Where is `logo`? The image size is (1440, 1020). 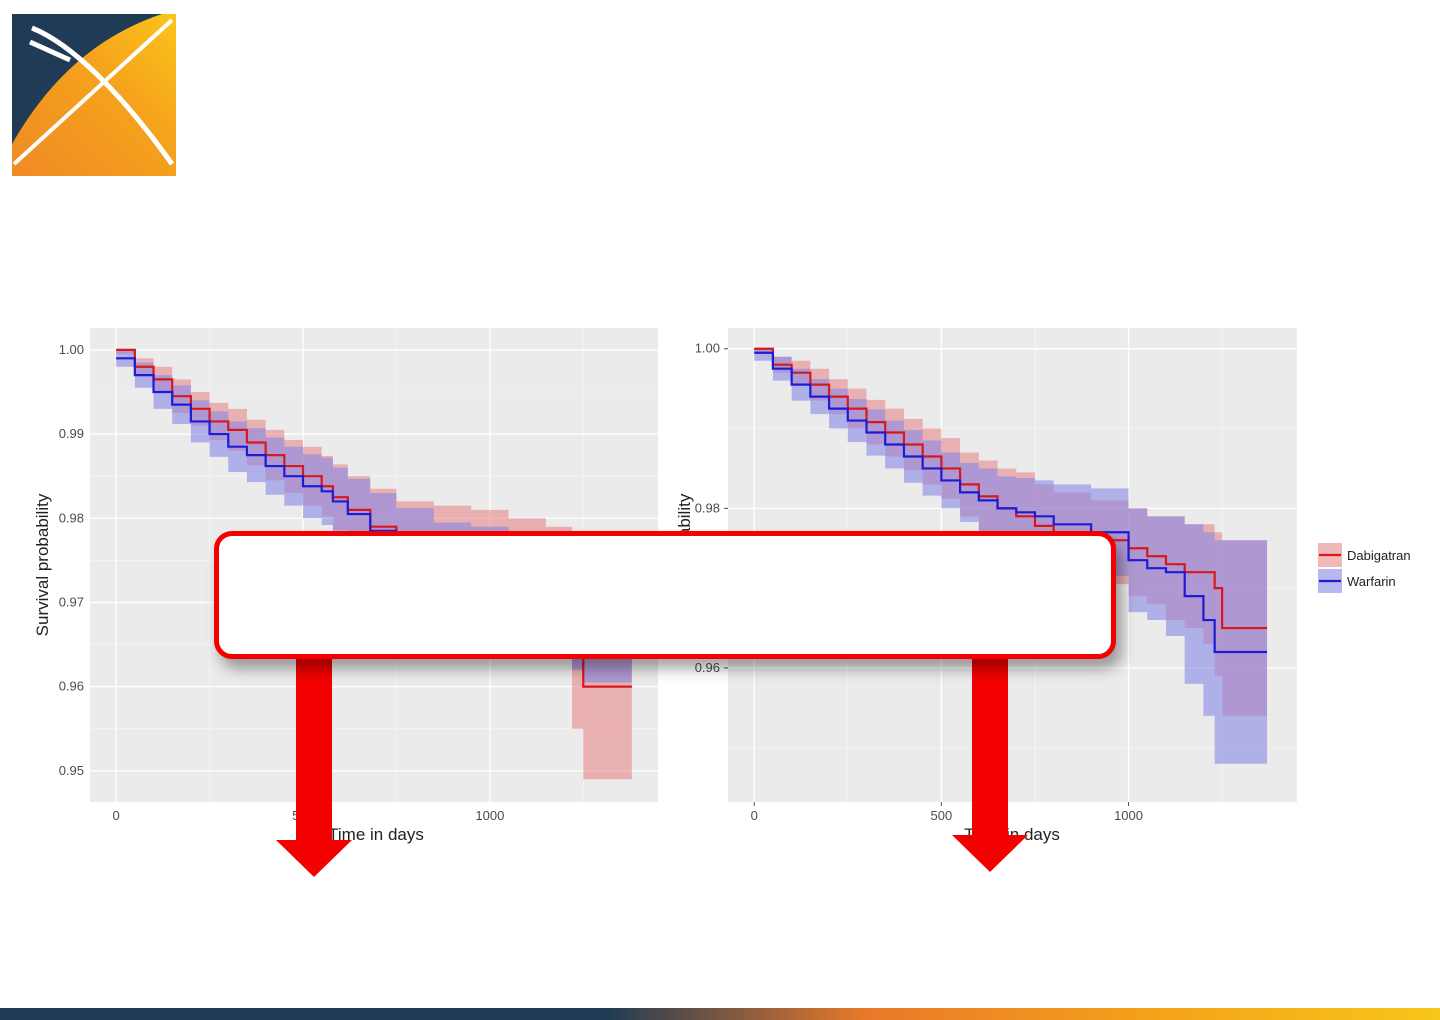 logo is located at coordinates (94, 95).